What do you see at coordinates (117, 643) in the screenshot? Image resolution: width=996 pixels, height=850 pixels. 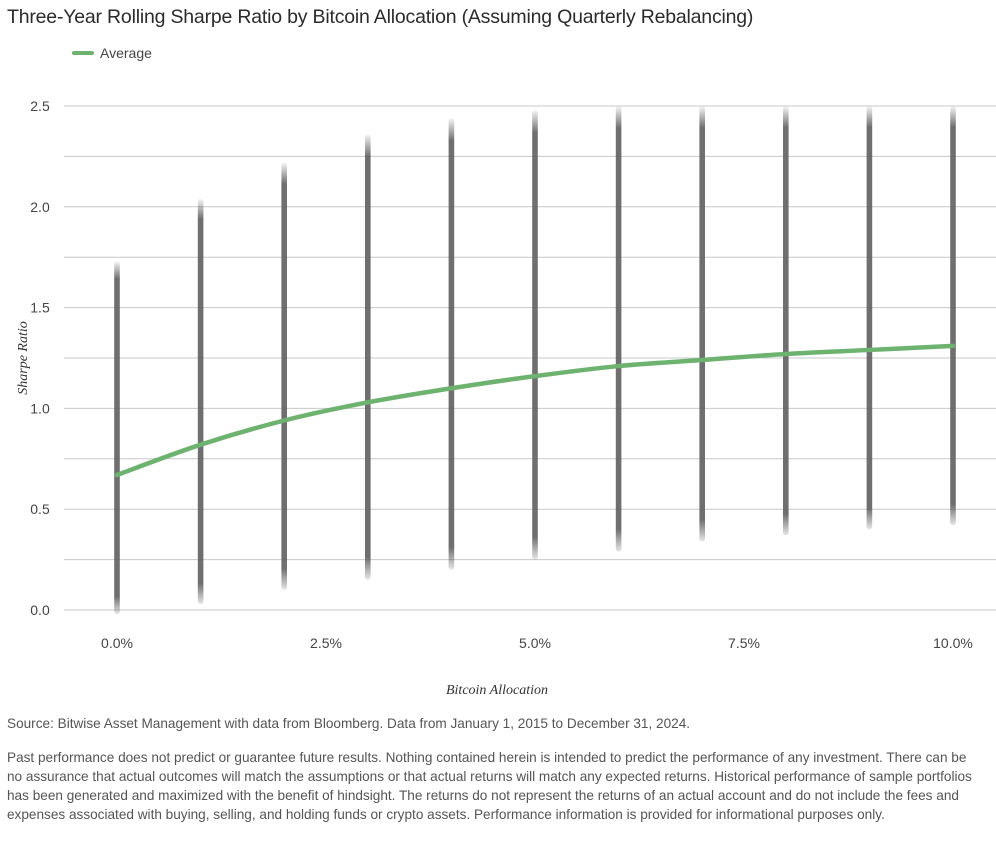 I see `x-tick-label: 0.0%` at bounding box center [117, 643].